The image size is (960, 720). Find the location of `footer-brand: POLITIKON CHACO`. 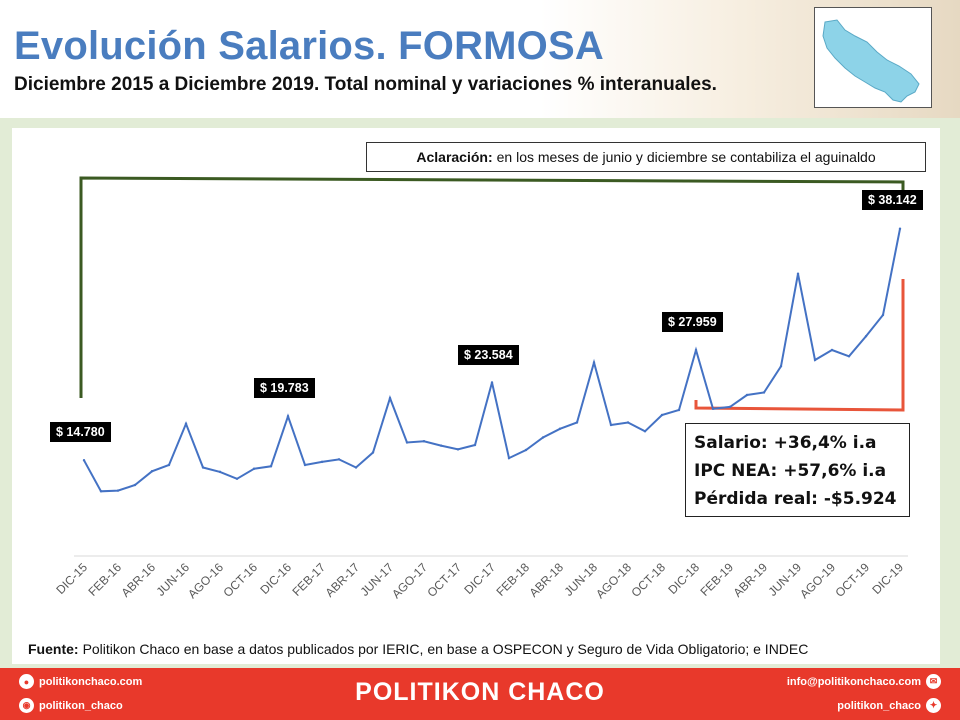

footer-brand: POLITIKON CHACO is located at coordinates (480, 692).